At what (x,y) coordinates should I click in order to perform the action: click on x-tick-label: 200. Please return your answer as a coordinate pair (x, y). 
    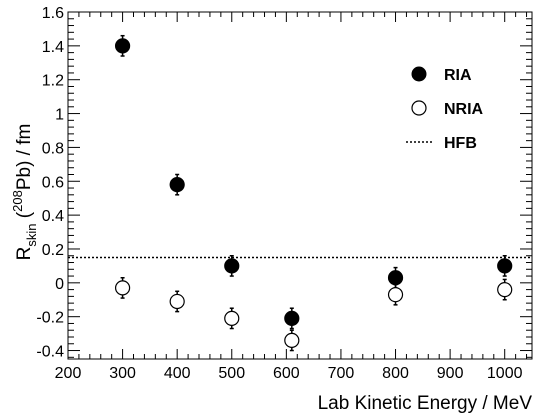
    Looking at the image, I should click on (68, 373).